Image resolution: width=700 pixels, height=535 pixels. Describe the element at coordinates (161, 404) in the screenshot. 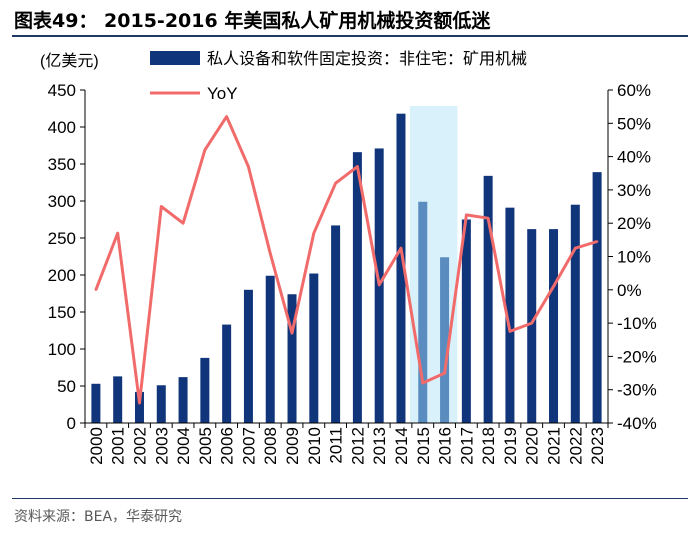

I see `bar-2003` at that location.